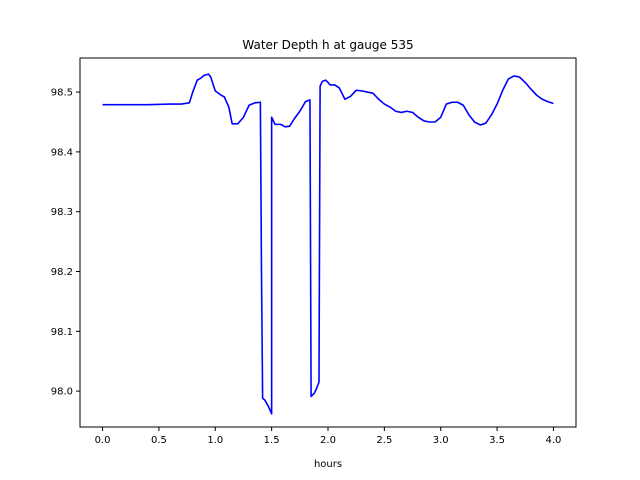 This screenshot has width=640, height=480. What do you see at coordinates (62, 392) in the screenshot?
I see `y-tick-label: 98.0` at bounding box center [62, 392].